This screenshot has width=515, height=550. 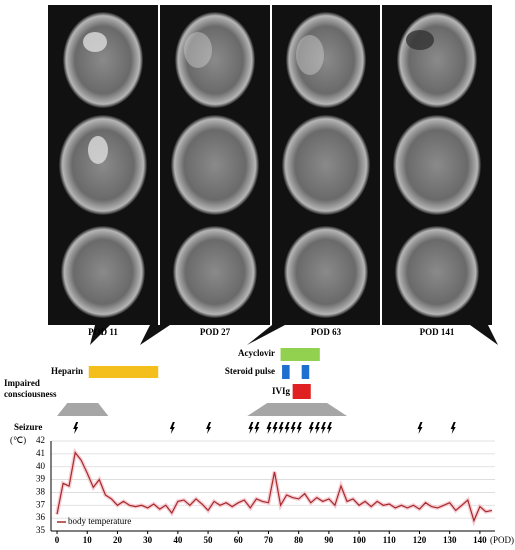 I want to click on treatment-label: Acyclovir, so click(x=256, y=353).